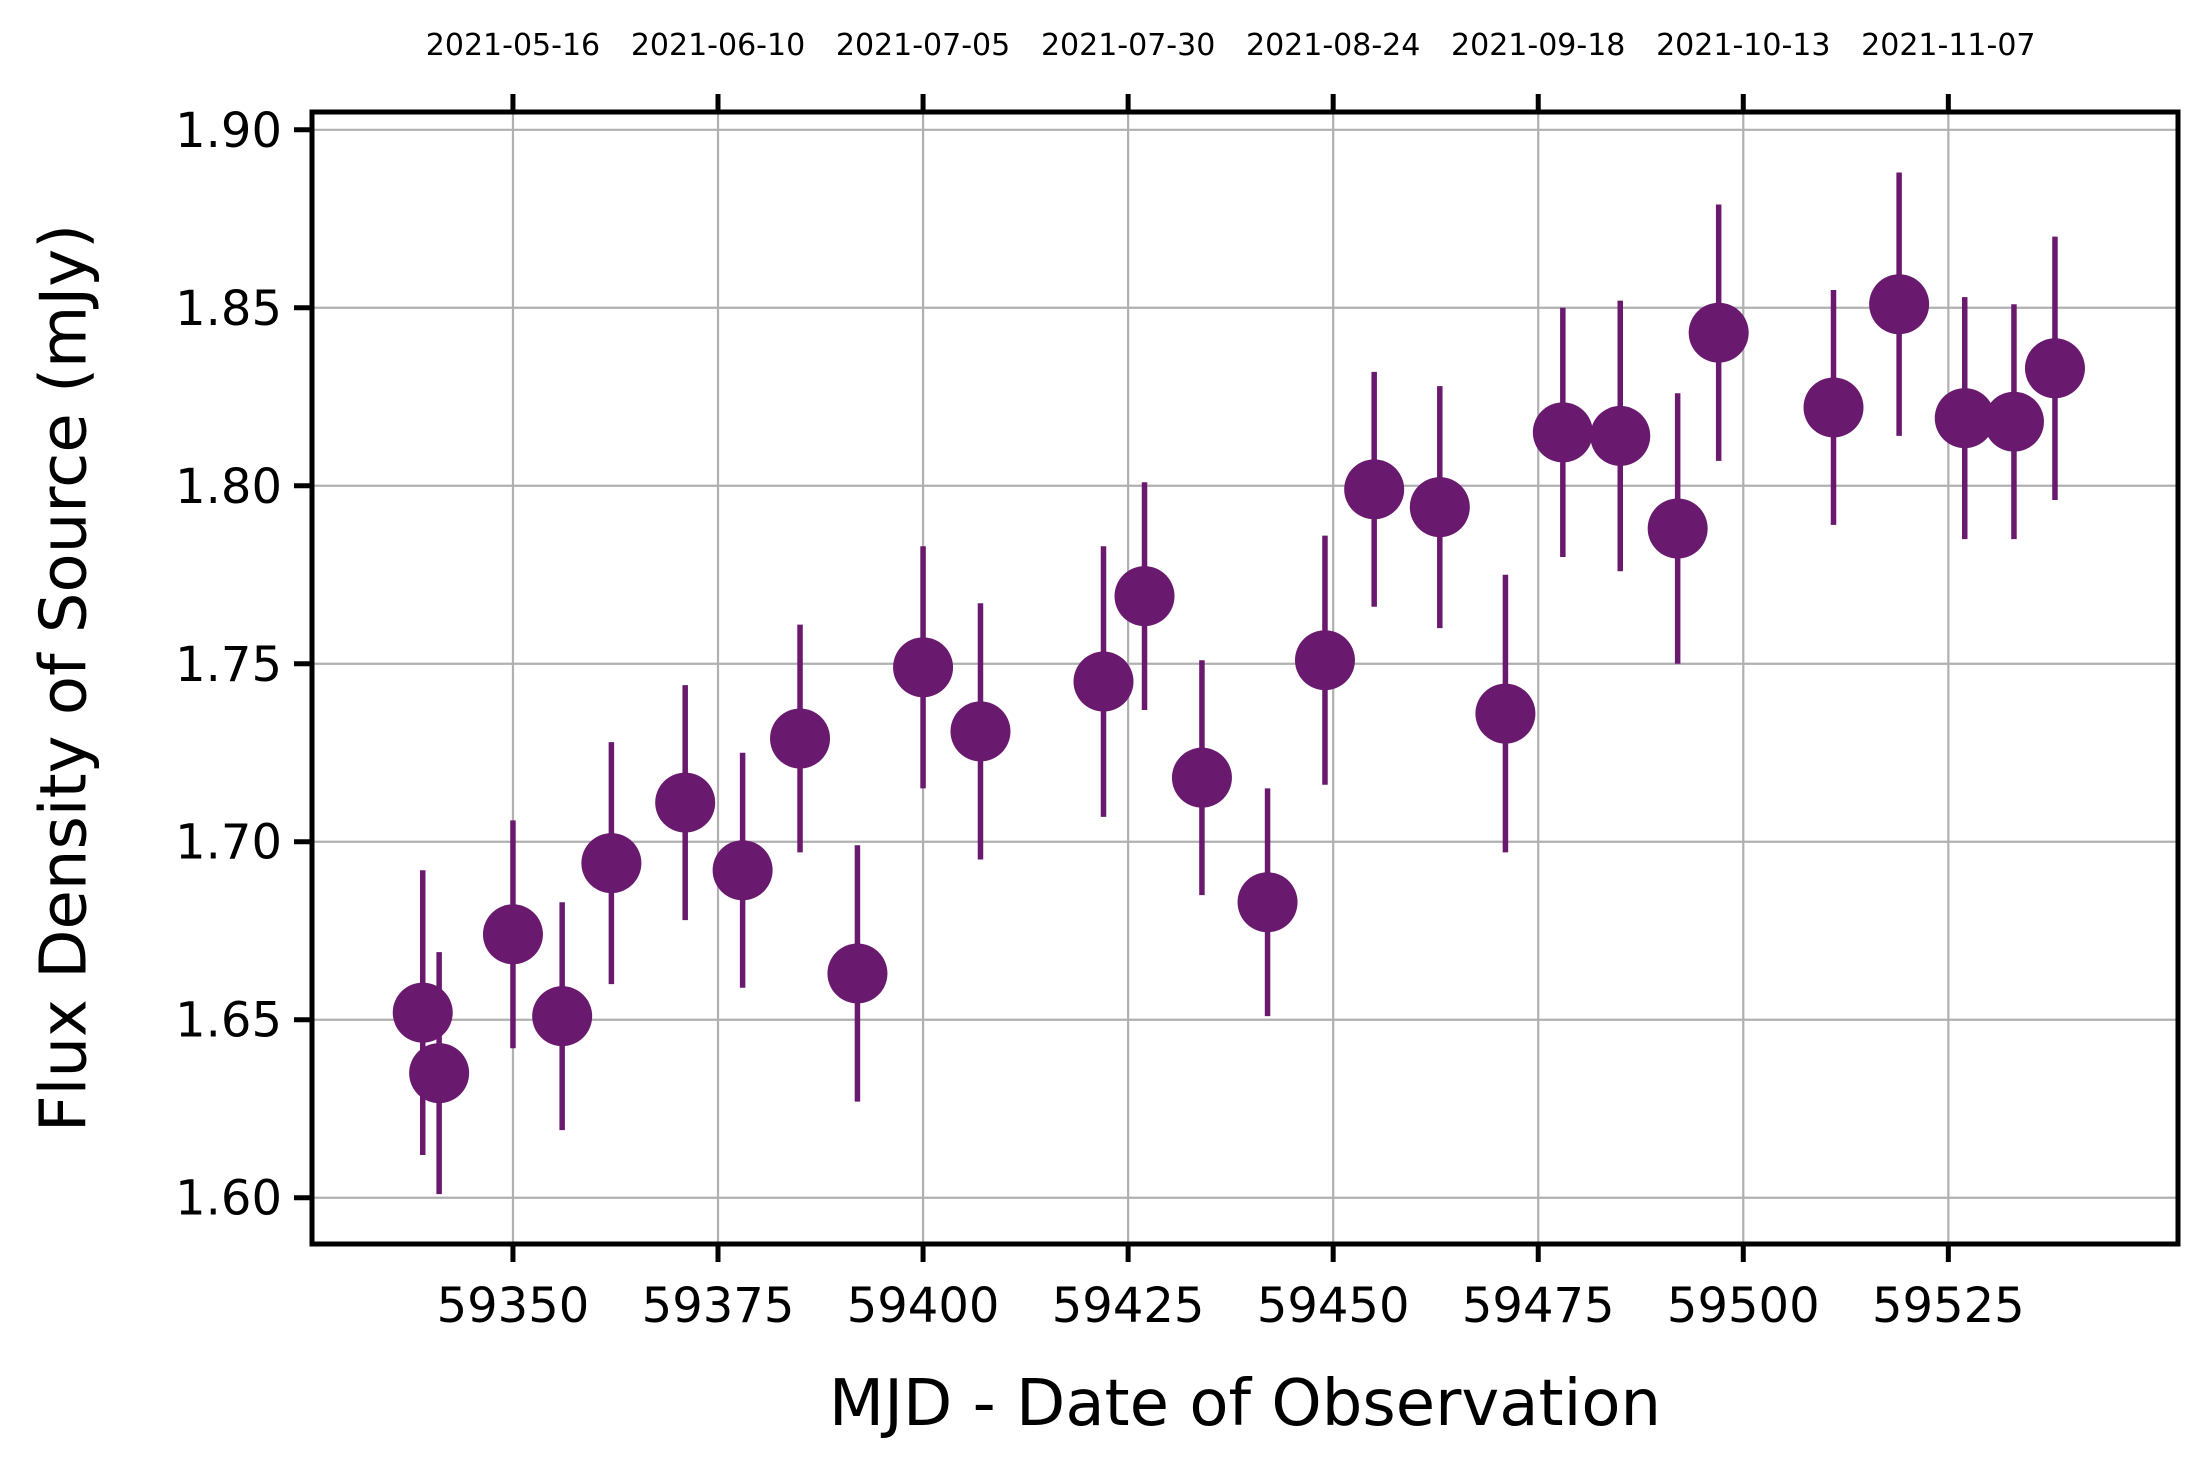 This screenshot has width=2202, height=1477. What do you see at coordinates (923, 1306) in the screenshot?
I see `x-tick-label: 59400` at bounding box center [923, 1306].